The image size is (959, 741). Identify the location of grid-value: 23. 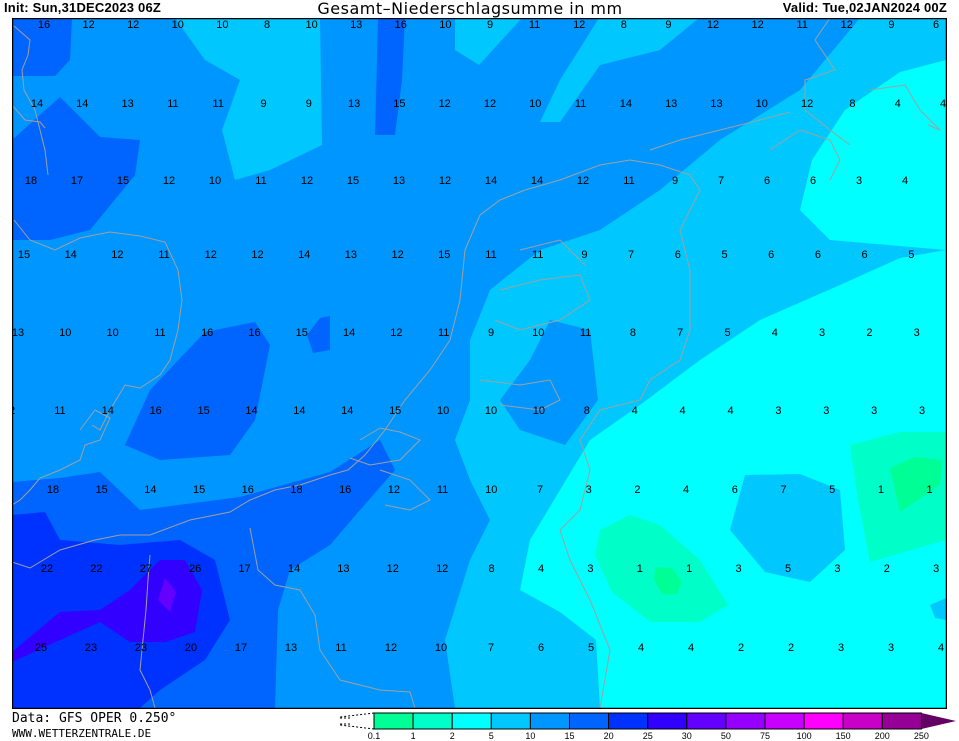
(141, 648).